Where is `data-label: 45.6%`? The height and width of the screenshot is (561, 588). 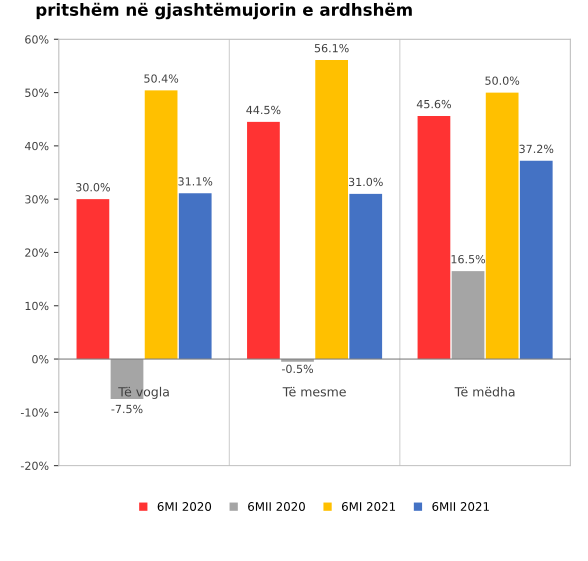
data-label: 45.6% is located at coordinates (433, 104).